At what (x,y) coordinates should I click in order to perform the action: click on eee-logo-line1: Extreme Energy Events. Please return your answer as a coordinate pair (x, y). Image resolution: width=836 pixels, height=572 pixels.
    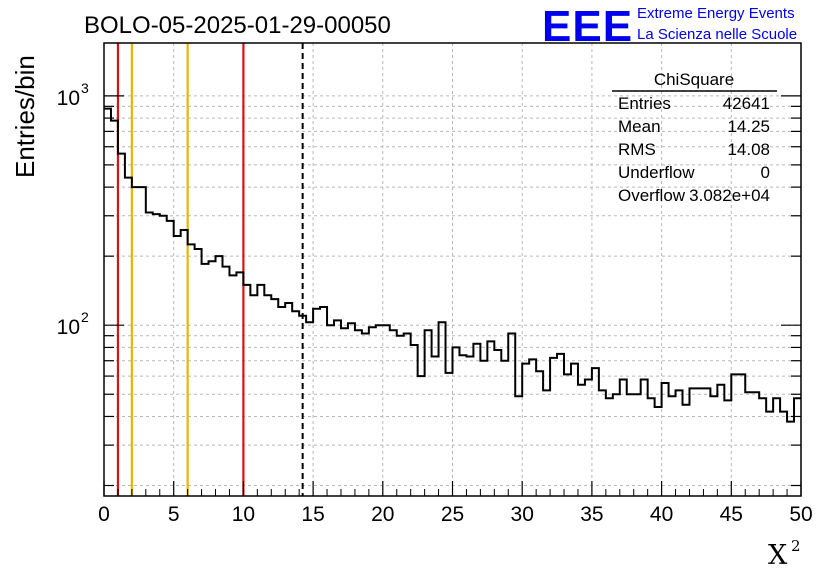
    Looking at the image, I should click on (716, 13).